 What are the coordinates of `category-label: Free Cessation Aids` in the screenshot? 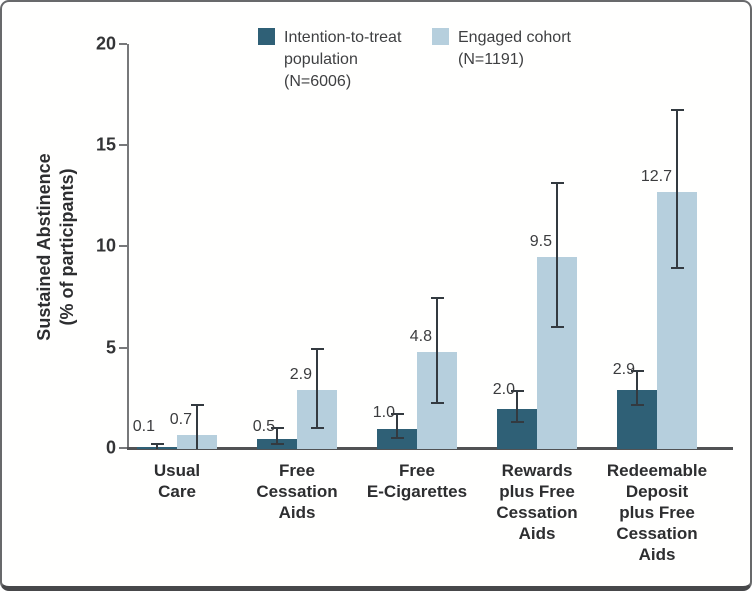 It's located at (297, 491).